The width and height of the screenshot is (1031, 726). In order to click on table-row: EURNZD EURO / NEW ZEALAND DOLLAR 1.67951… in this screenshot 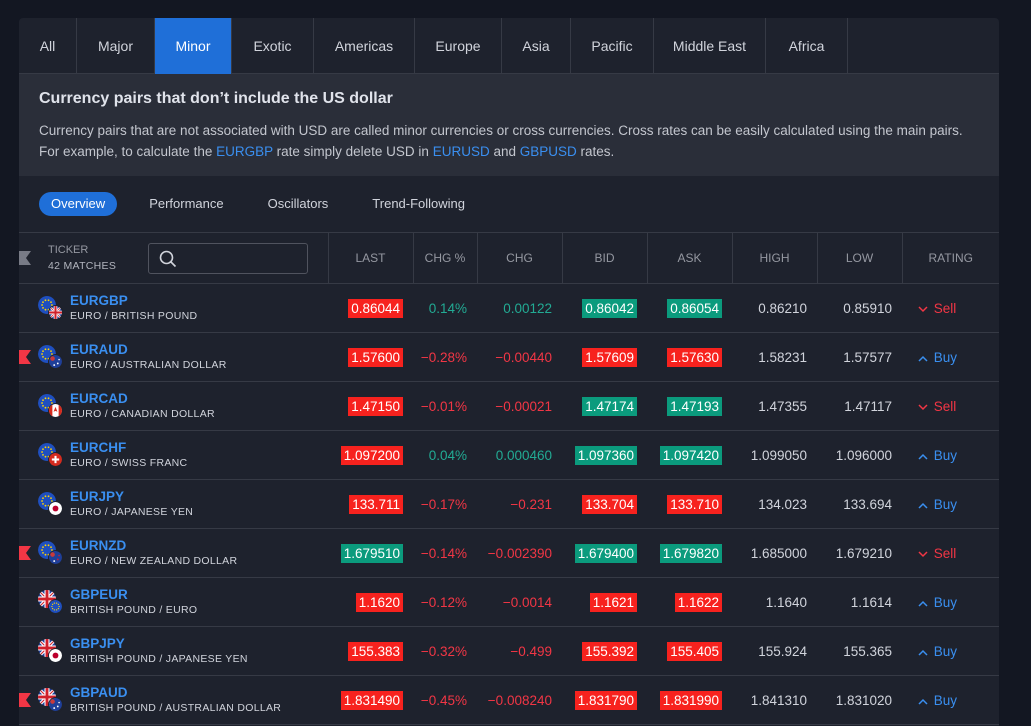, I will do `click(509, 553)`.